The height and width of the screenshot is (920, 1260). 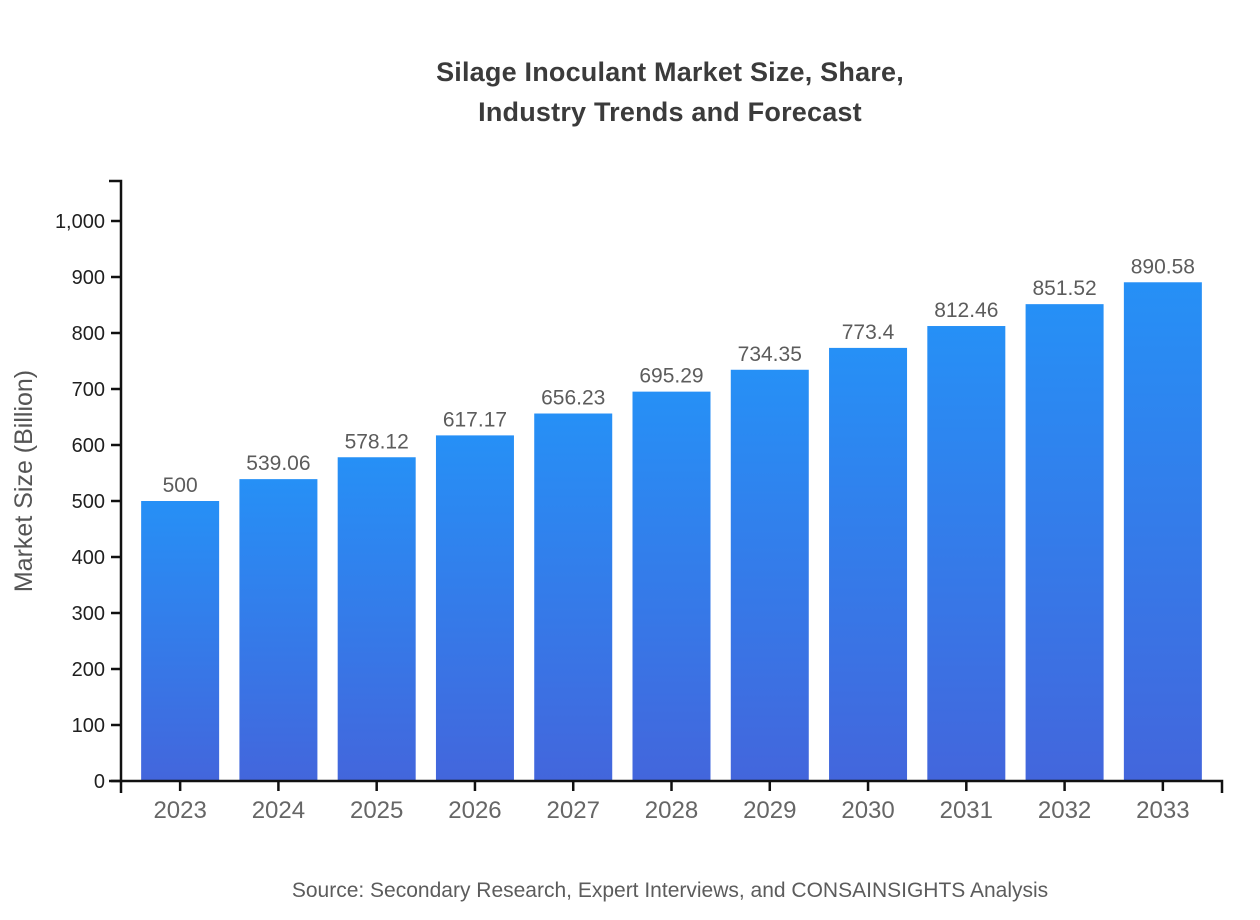 What do you see at coordinates (1064, 542) in the screenshot?
I see `bar-2032` at bounding box center [1064, 542].